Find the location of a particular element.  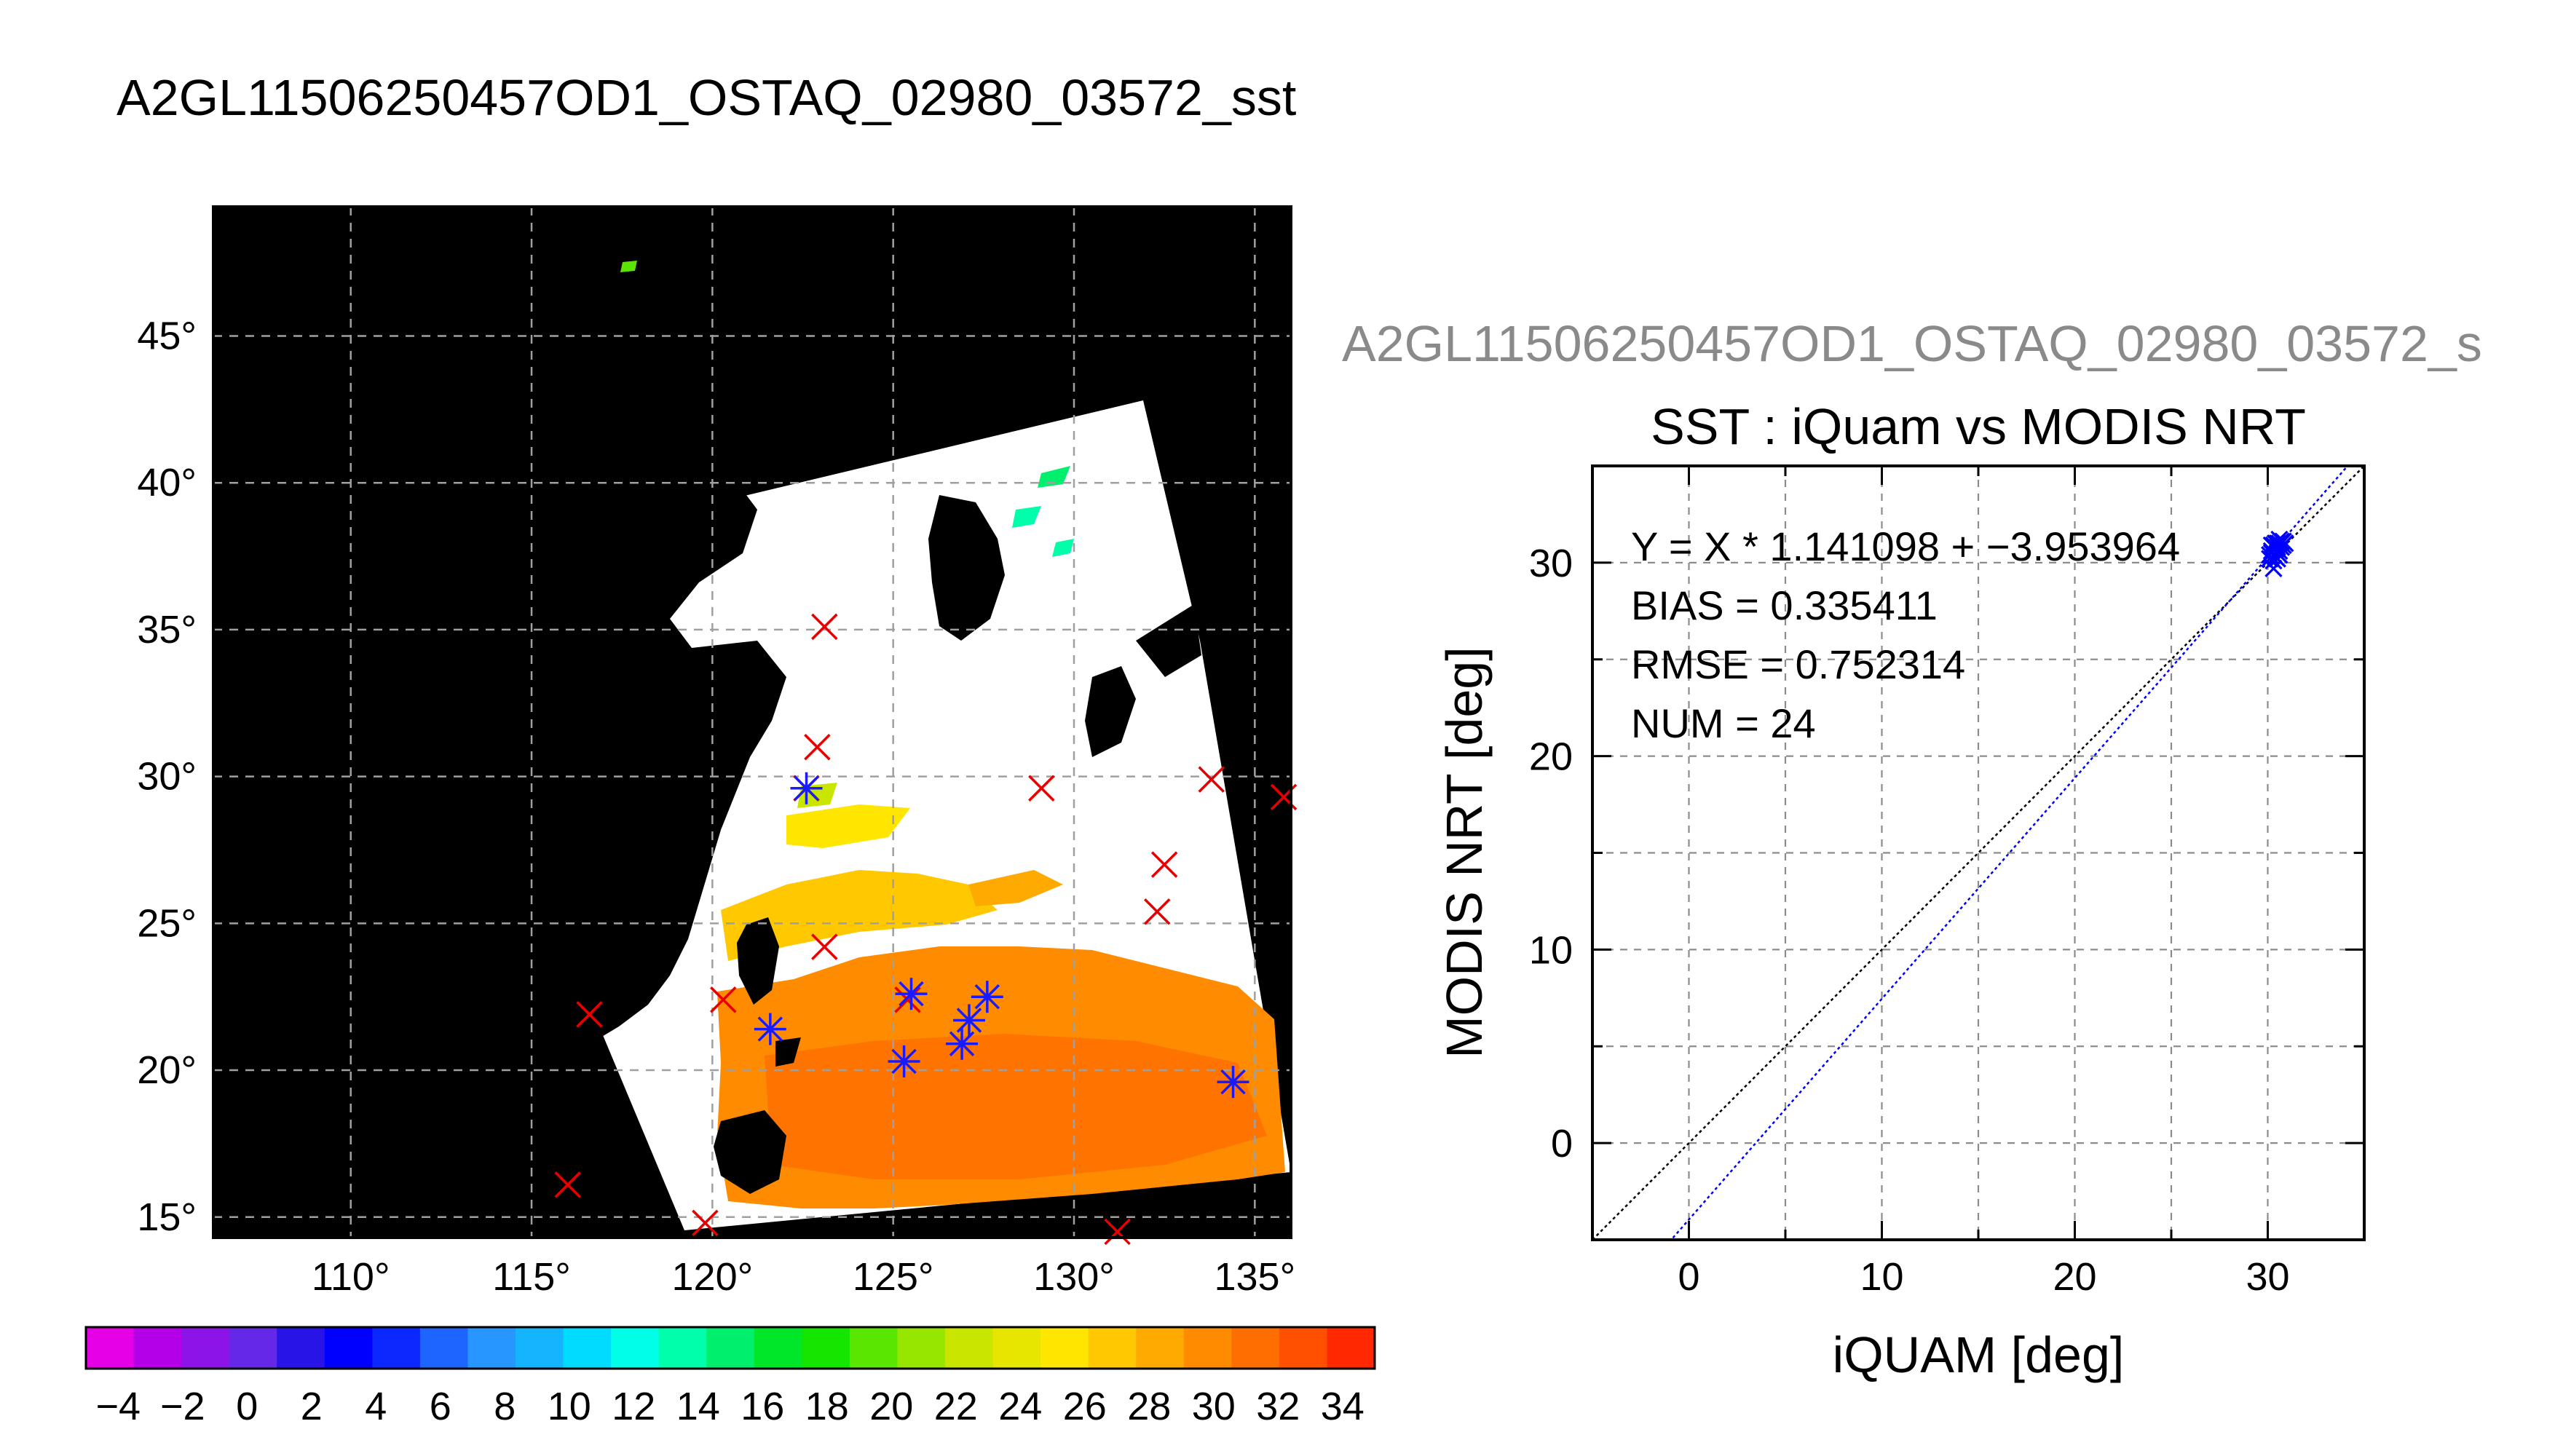

colorbar-label-16: 28 is located at coordinates (1149, 1406).